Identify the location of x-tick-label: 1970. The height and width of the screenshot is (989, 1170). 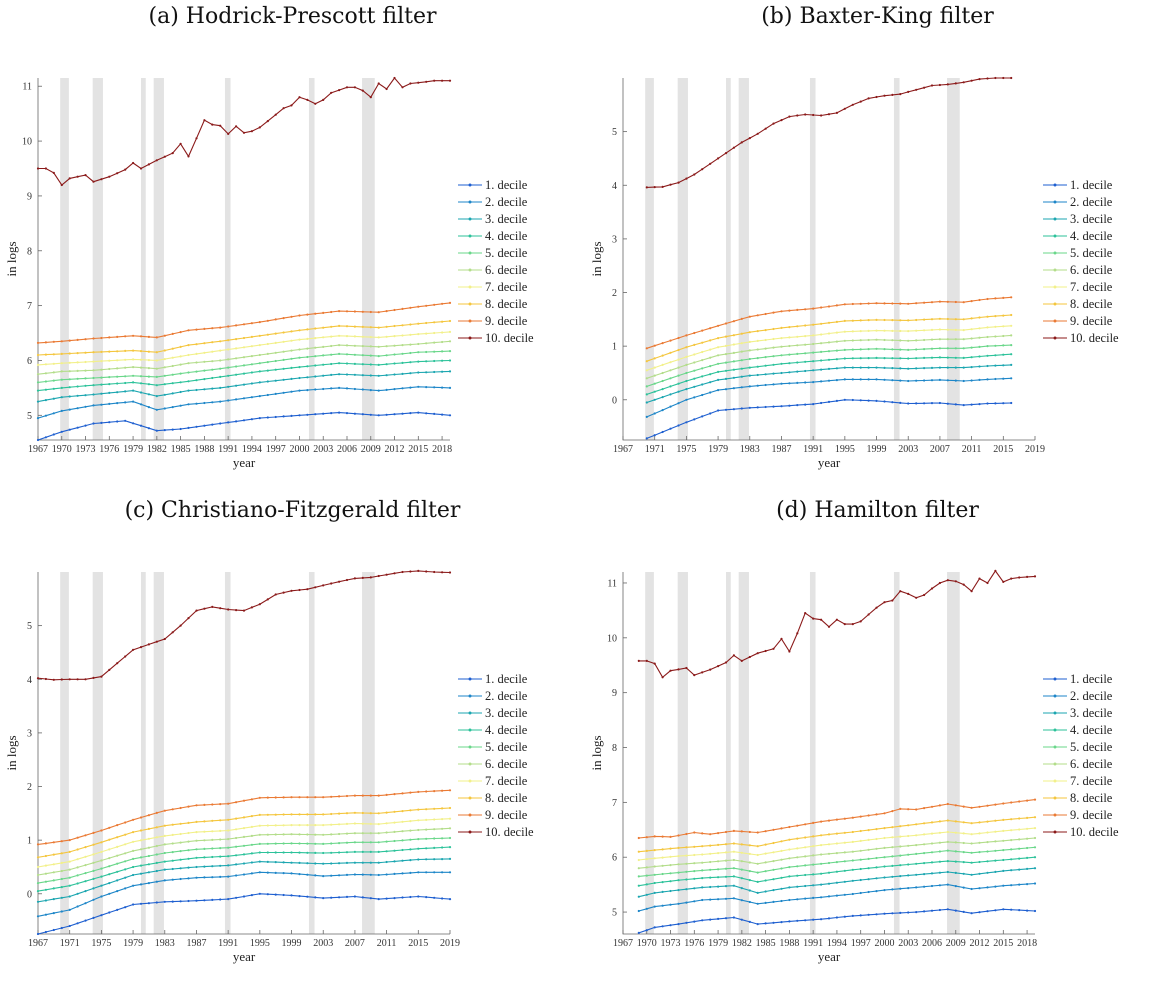
(62, 449).